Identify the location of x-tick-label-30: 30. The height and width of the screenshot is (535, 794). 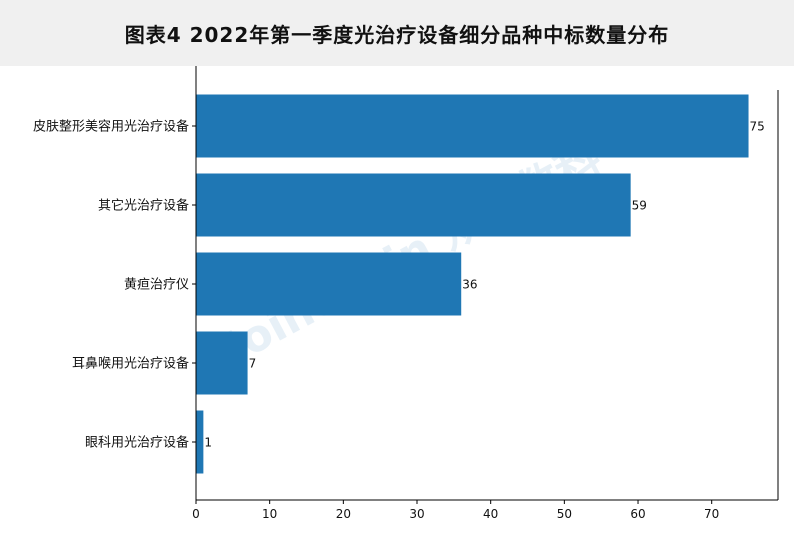
(416, 514).